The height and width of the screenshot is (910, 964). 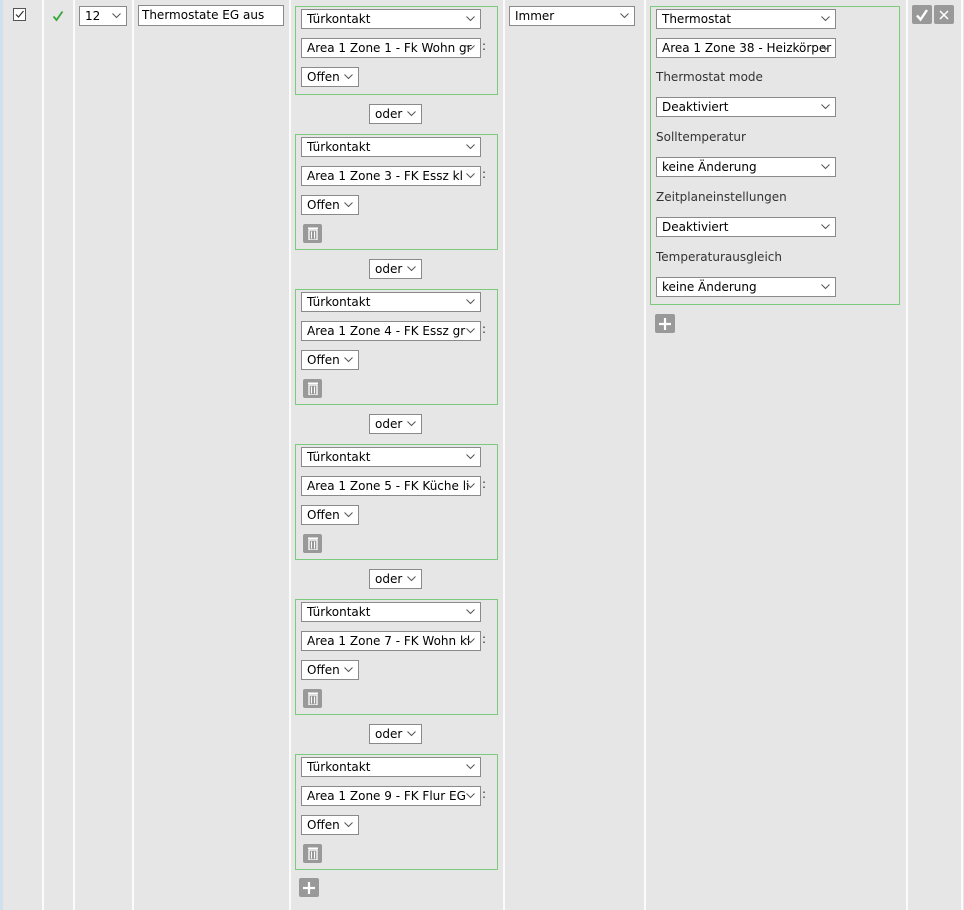 I want to click on condition-device-select: Area 1 Zone 7 - FK Wohn kl, so click(x=391, y=641).